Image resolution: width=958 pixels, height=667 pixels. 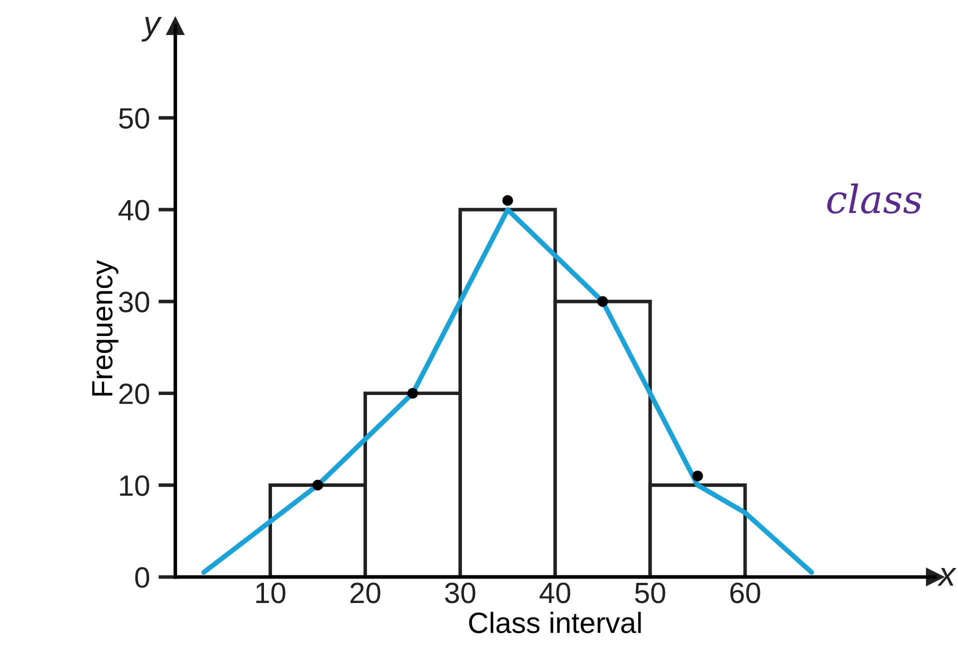 I want to click on y-tick-label: 30, so click(x=134, y=302).